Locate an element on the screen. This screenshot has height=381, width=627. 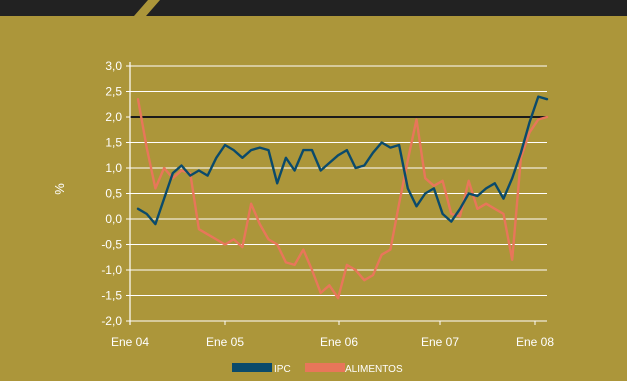
y-axis-label: % is located at coordinates (59, 189).